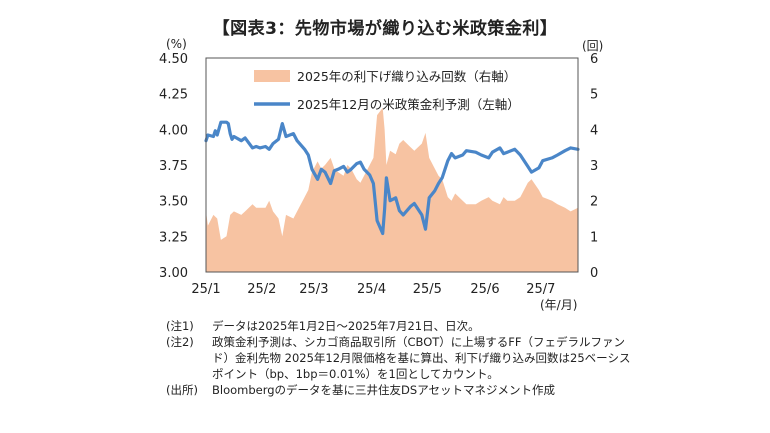  I want to click on left-tick-label: 3.00, so click(173, 273).